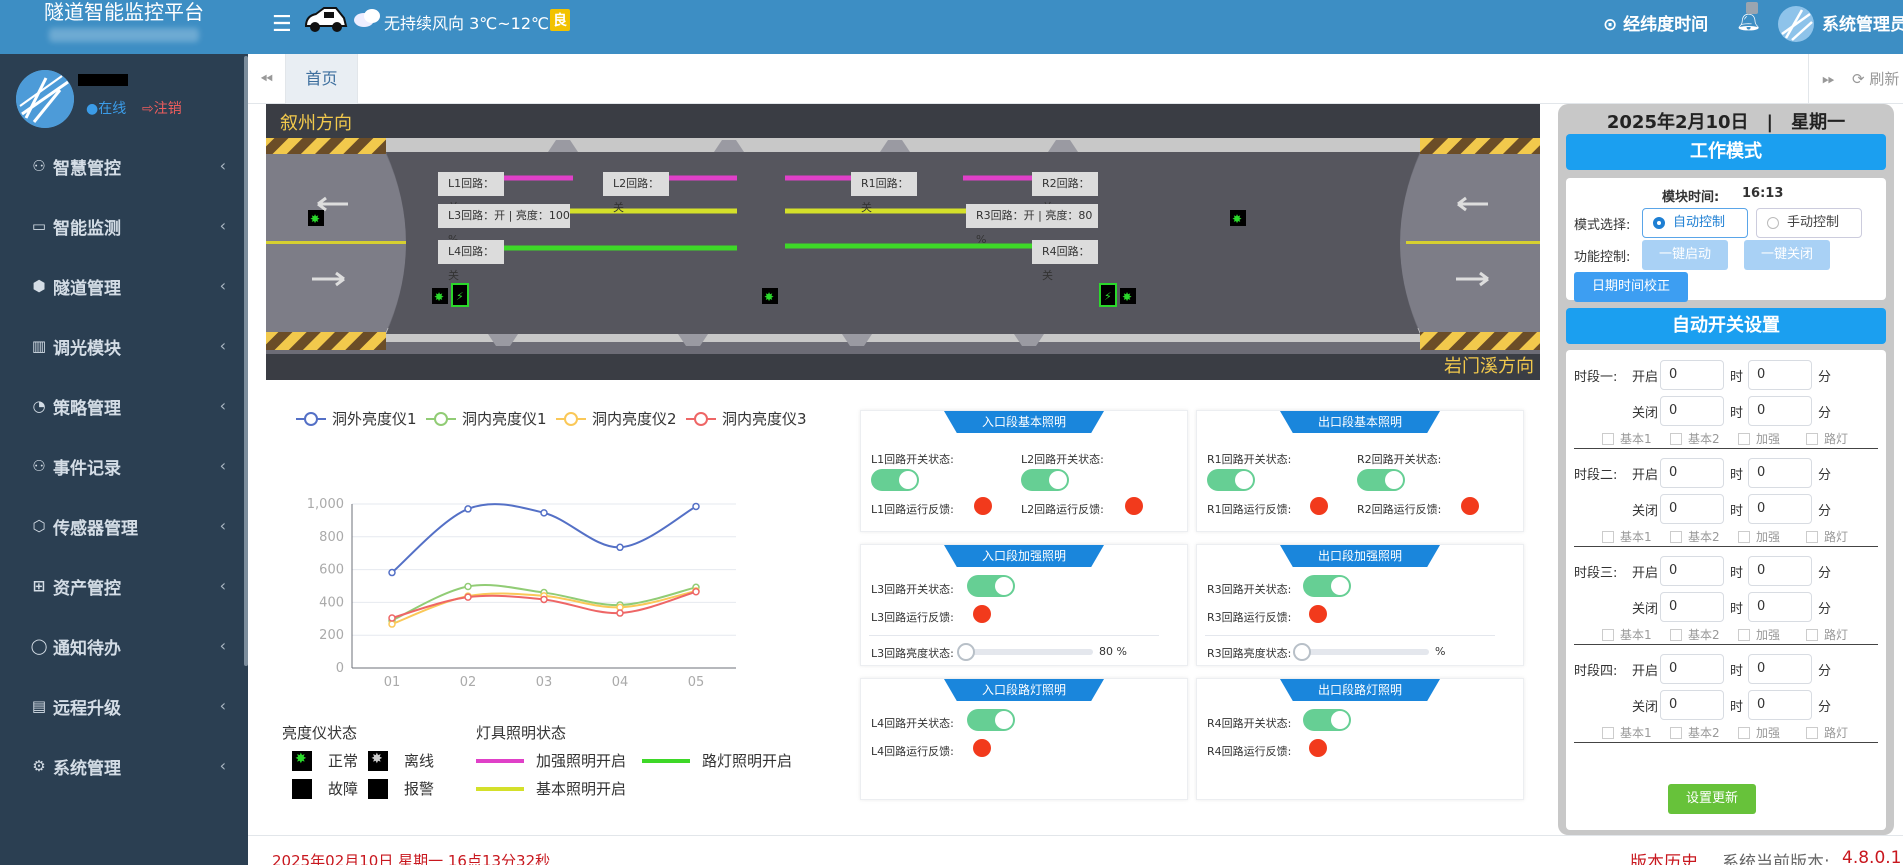  What do you see at coordinates (1627, 536) in the screenshot?
I see `period-1-option-0-checkbox: 基本1` at bounding box center [1627, 536].